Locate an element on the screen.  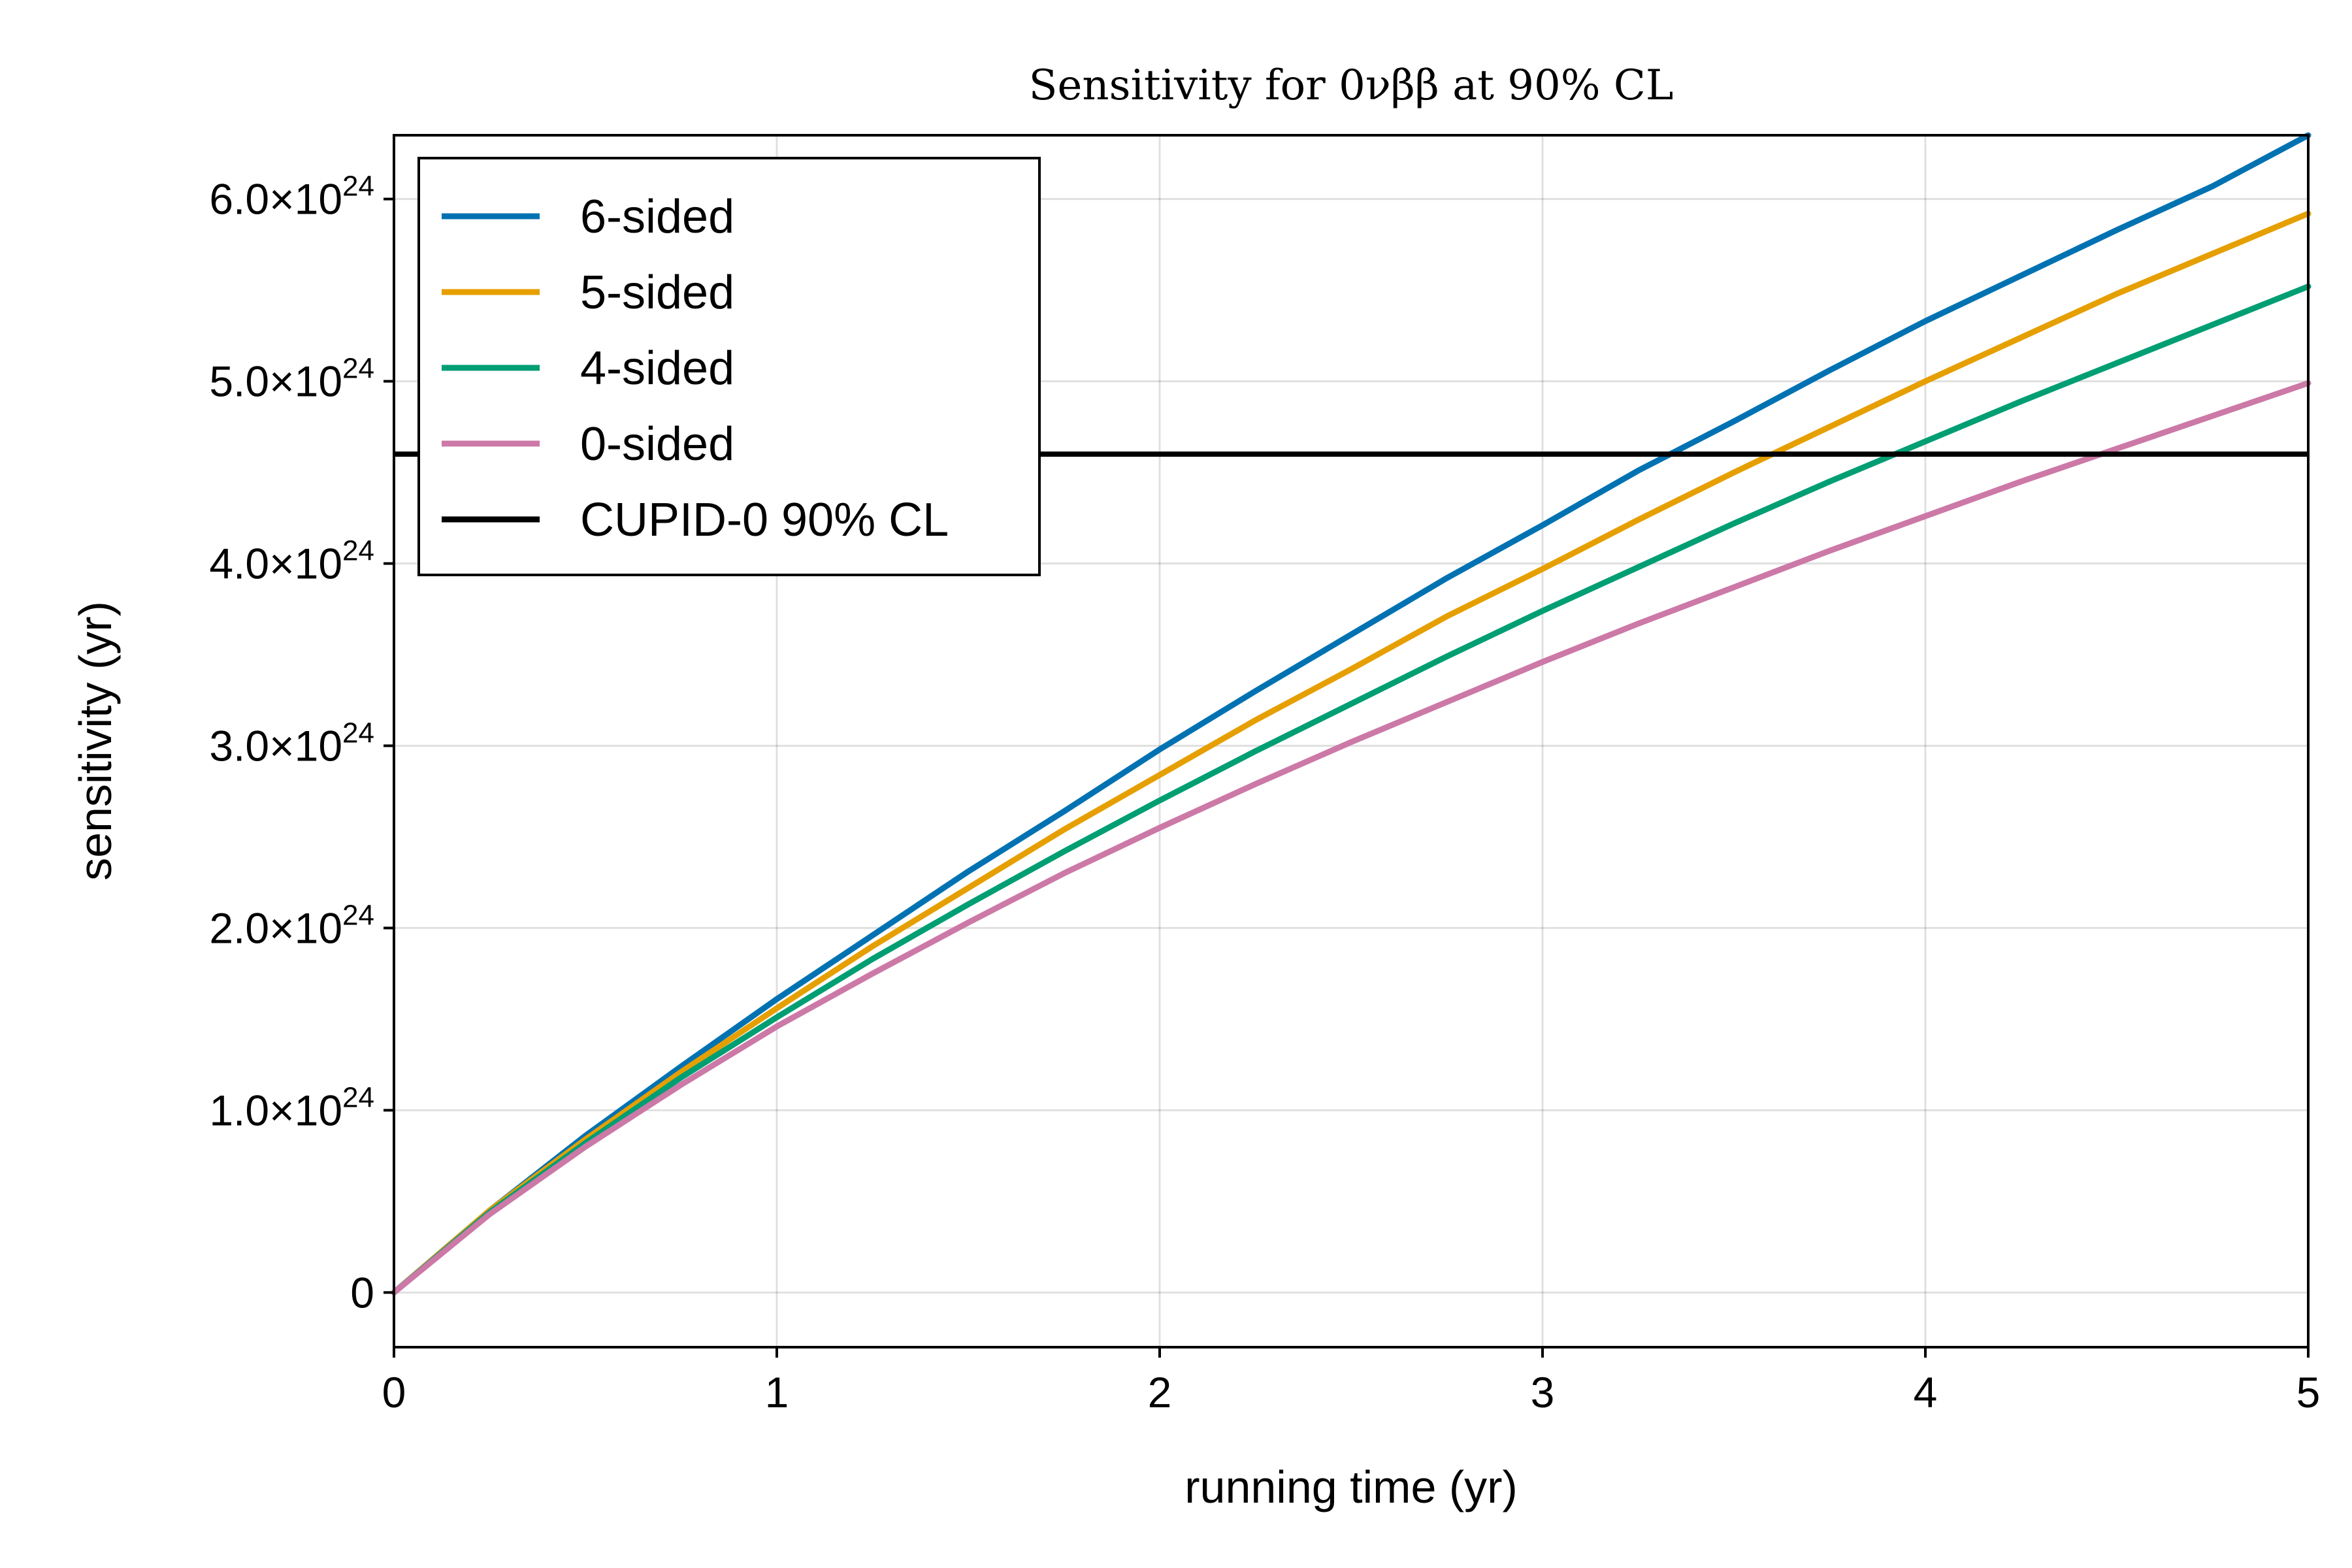
y-tick-label: 5.0×10²⁴ is located at coordinates (291, 379).